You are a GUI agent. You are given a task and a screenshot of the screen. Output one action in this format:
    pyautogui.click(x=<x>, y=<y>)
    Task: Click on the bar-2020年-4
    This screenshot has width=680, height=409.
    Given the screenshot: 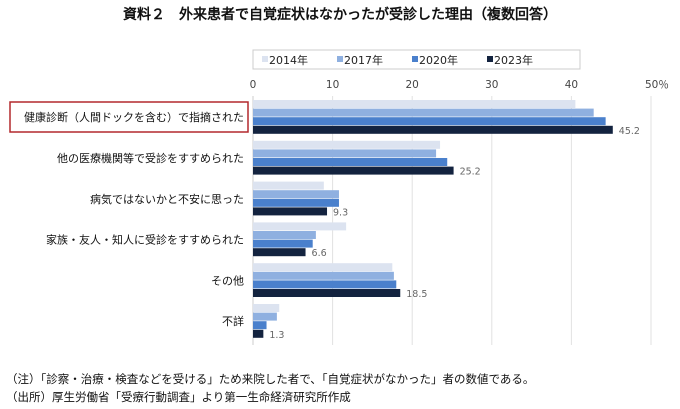 What is the action you would take?
    pyautogui.click(x=325, y=284)
    